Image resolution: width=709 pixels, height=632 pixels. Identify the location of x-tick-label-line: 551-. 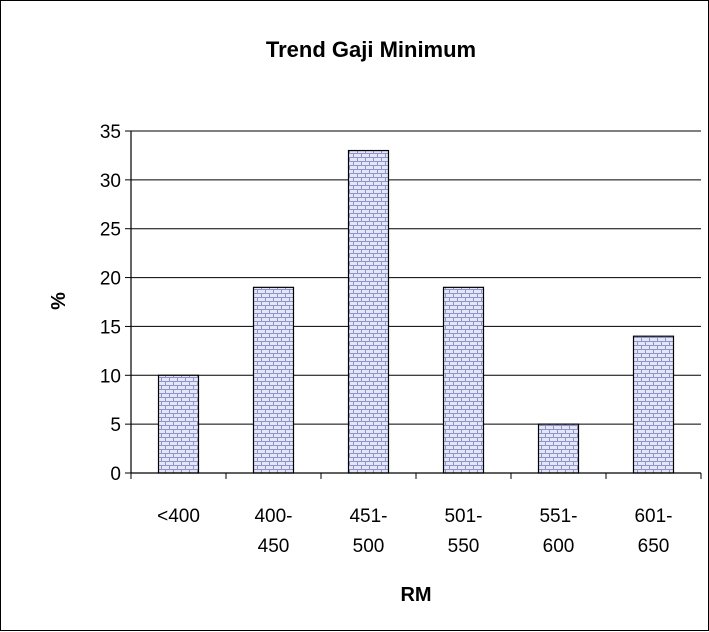
(558, 516).